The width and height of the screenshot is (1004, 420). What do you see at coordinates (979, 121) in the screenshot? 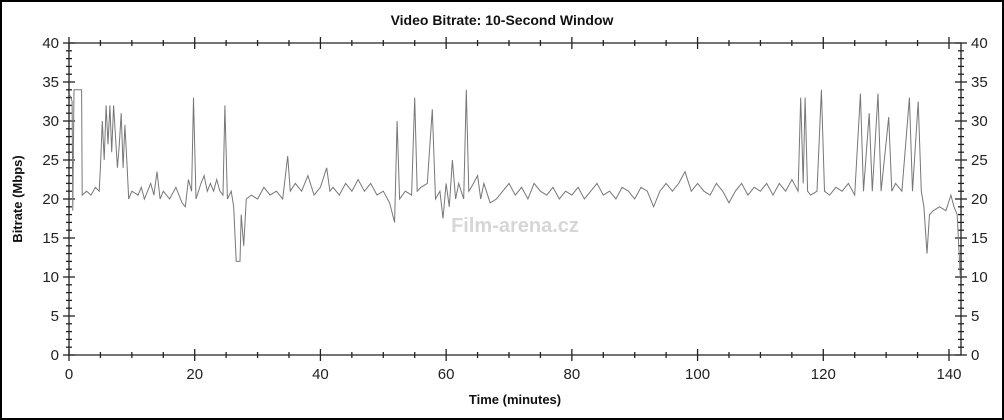
I see `y-right-tick-label: 30` at bounding box center [979, 121].